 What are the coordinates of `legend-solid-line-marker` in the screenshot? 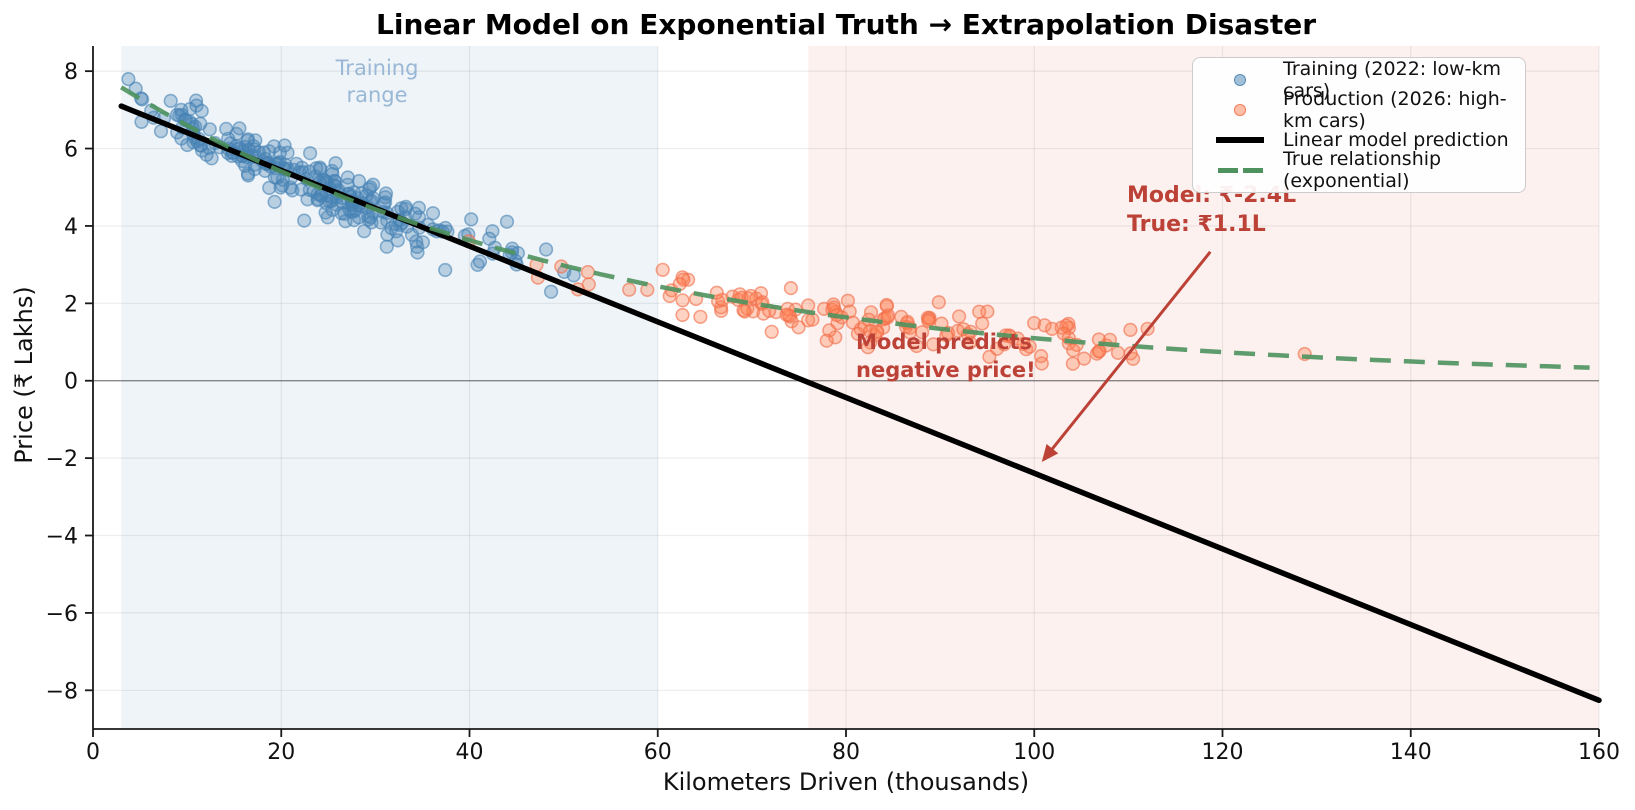 It's located at (1240, 140).